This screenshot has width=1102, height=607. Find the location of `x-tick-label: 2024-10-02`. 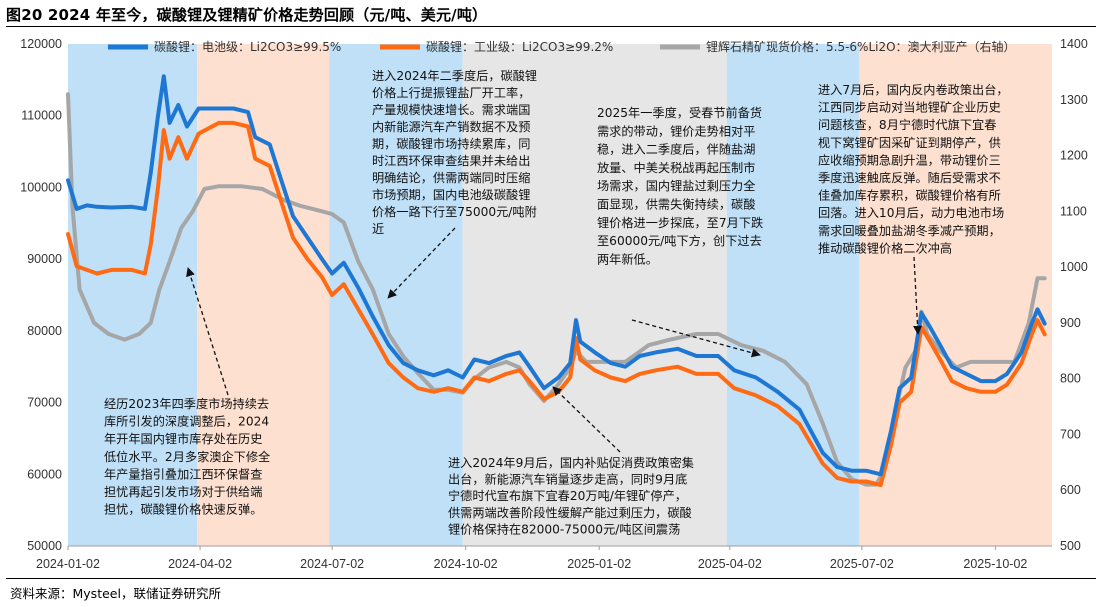

x-tick-label: 2024-10-02 is located at coordinates (466, 564).